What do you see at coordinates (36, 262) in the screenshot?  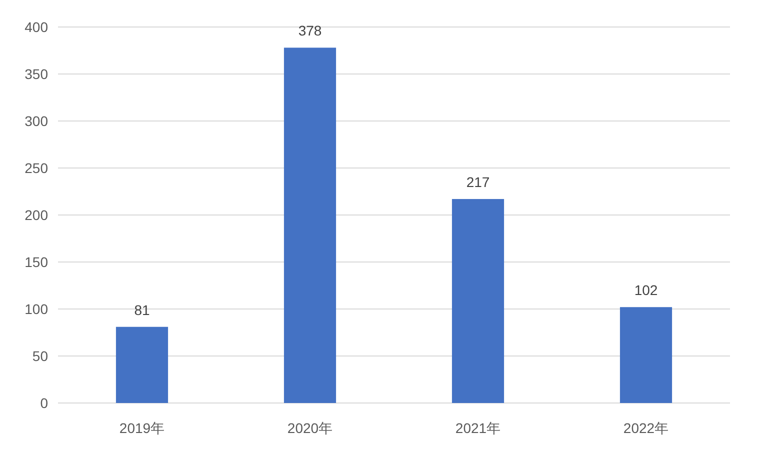 I see `y-tick-label: 150` at bounding box center [36, 262].